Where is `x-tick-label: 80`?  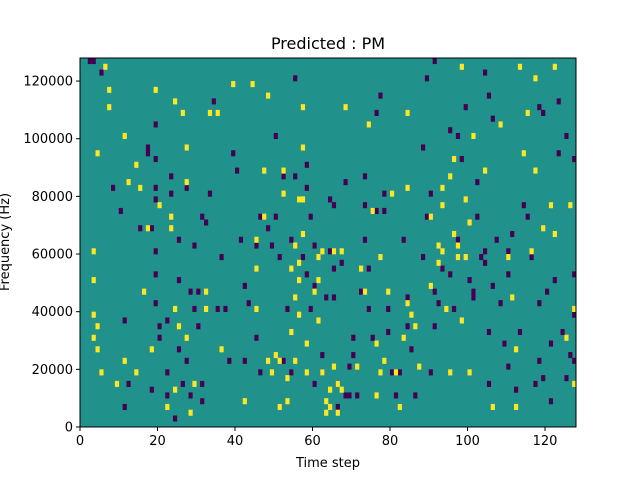 x-tick-label: 80 is located at coordinates (390, 441).